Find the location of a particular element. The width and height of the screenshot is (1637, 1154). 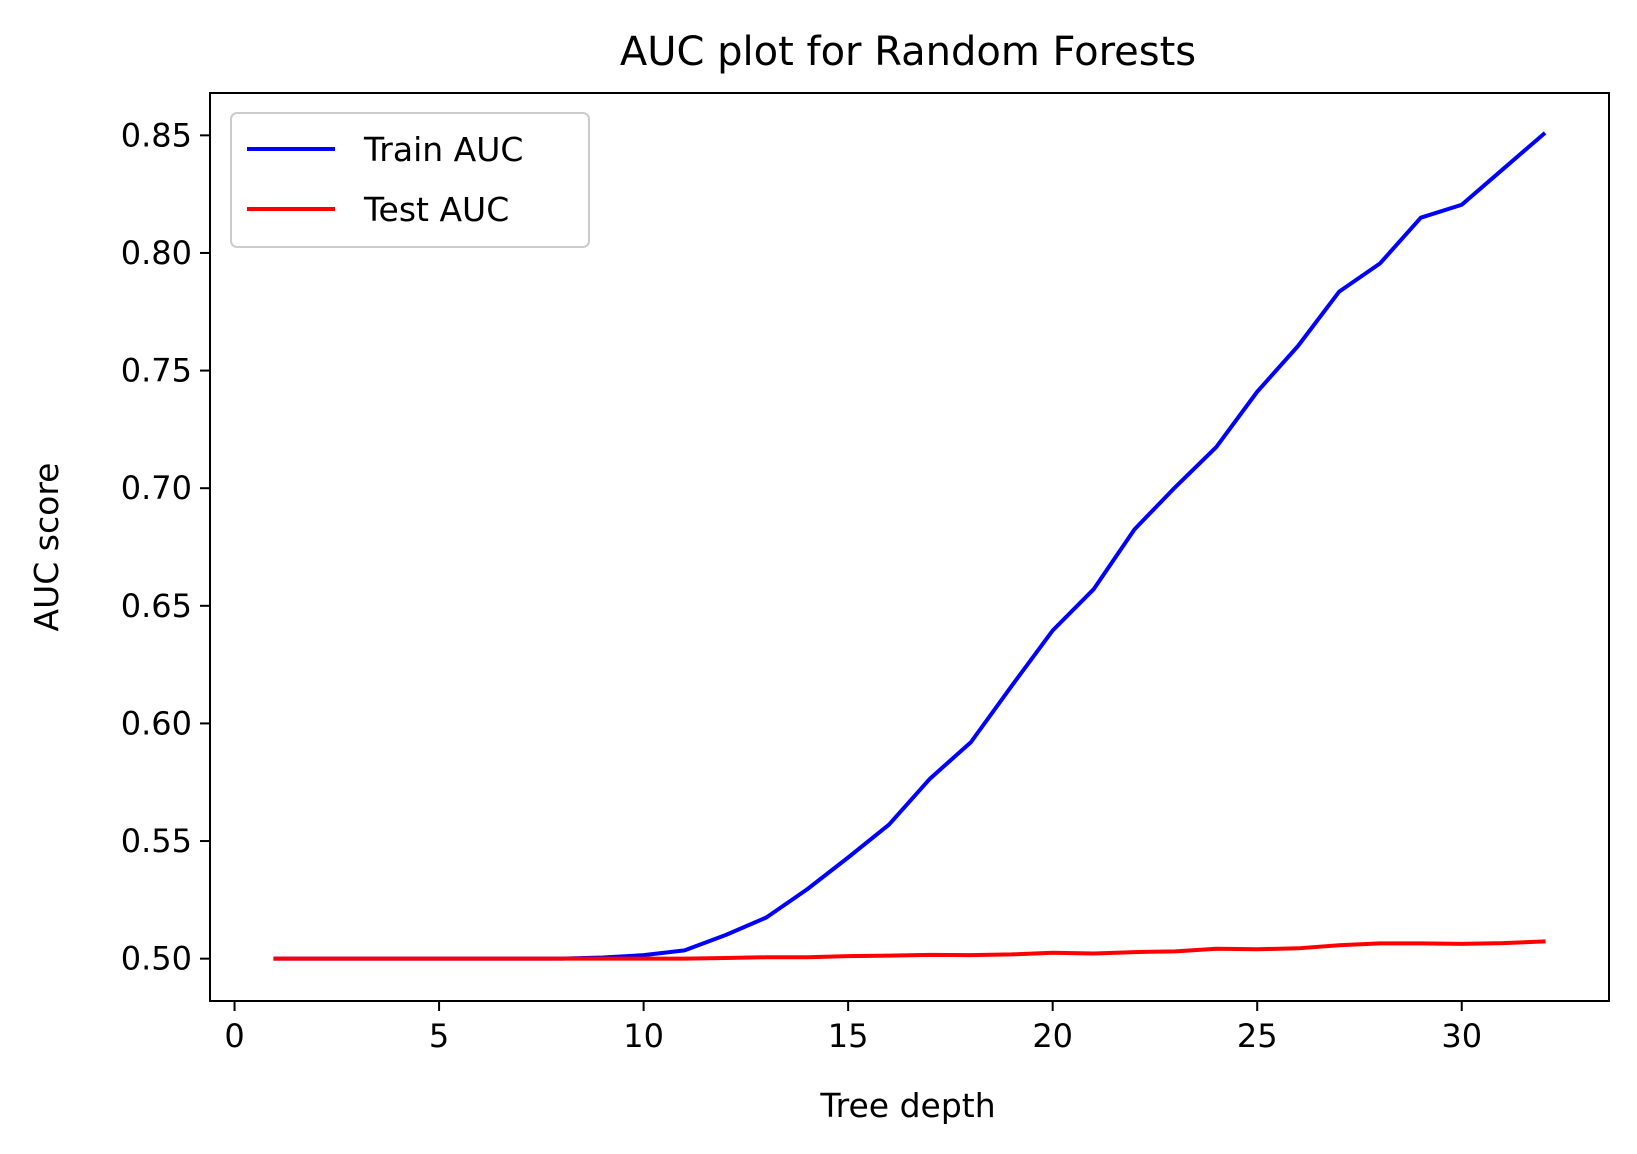

y-tick-label: 0.50 is located at coordinates (156, 959).